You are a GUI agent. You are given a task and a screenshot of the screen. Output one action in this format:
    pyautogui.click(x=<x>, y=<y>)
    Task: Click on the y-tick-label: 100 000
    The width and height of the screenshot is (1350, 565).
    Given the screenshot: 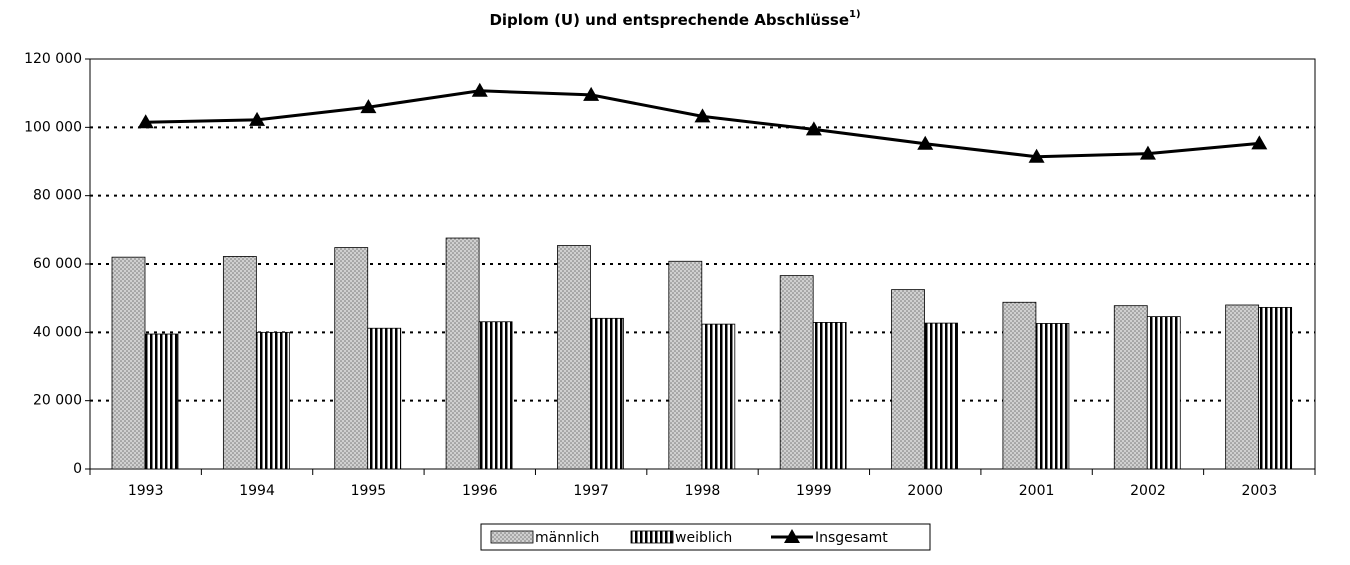 What is the action you would take?
    pyautogui.click(x=53, y=127)
    